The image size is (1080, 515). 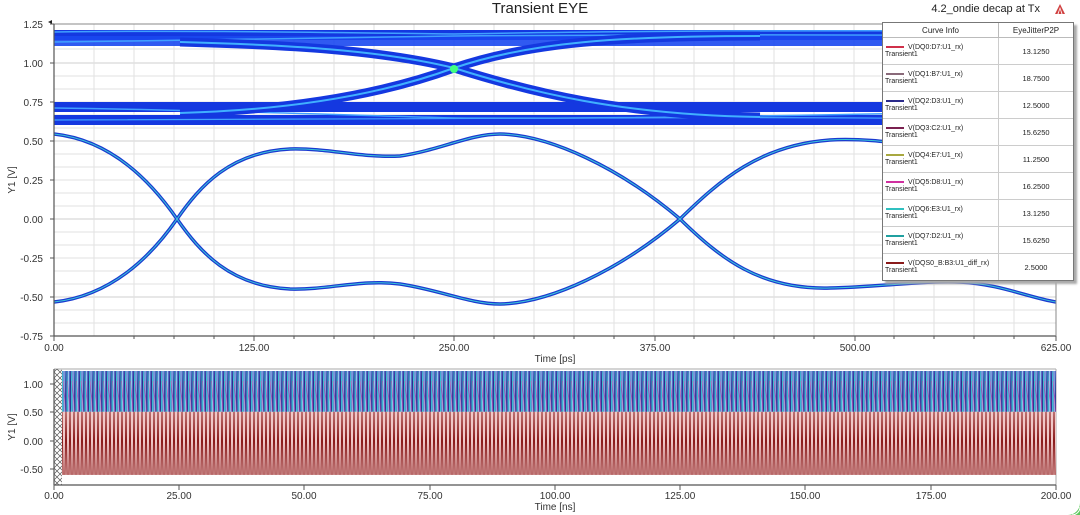 I want to click on x-tick: 150.00, so click(x=805, y=496).